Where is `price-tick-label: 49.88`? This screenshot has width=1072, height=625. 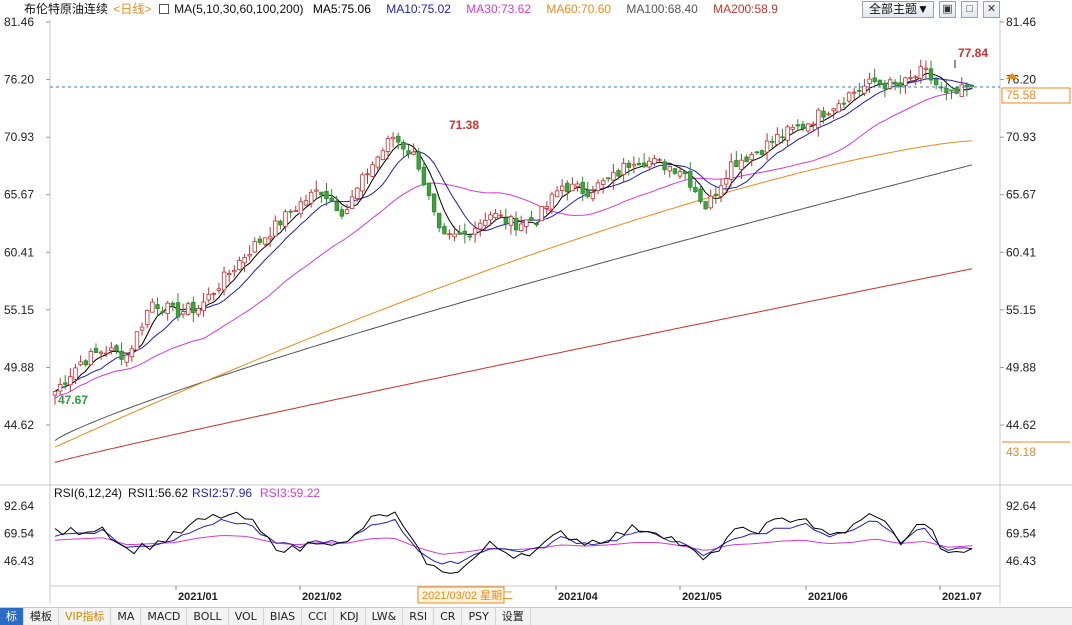 price-tick-label: 49.88 is located at coordinates (19, 367).